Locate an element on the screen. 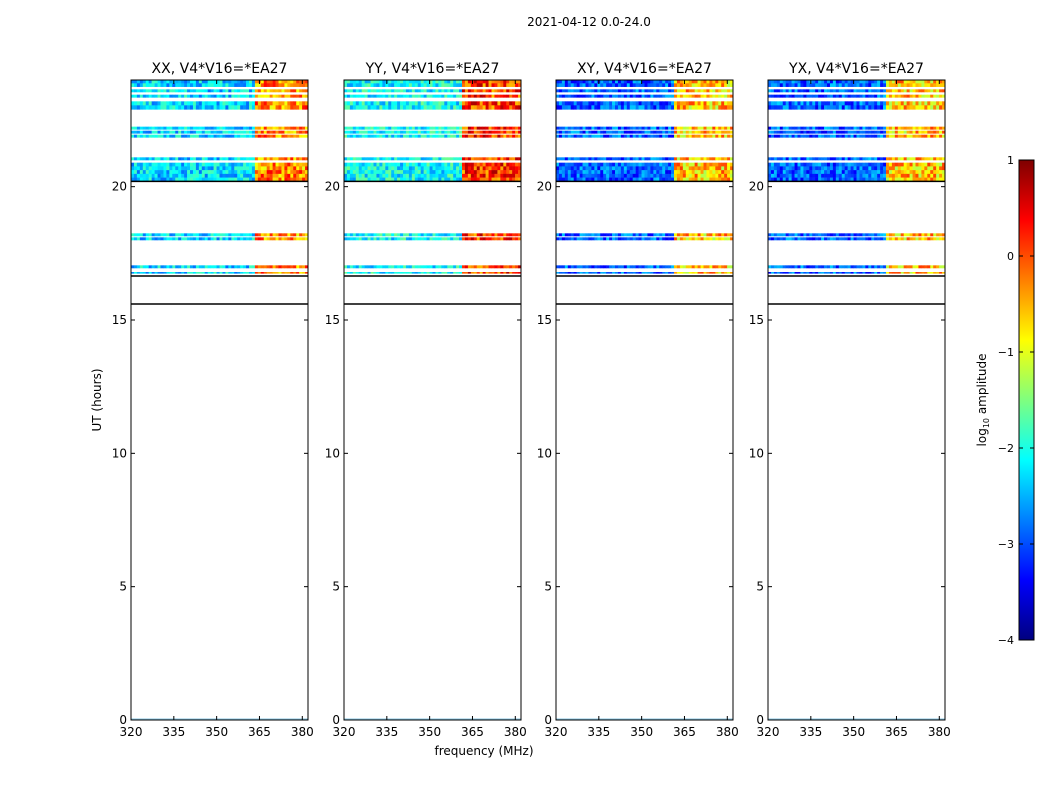  colorbar-label-subscript: 10 is located at coordinates (986, 423).